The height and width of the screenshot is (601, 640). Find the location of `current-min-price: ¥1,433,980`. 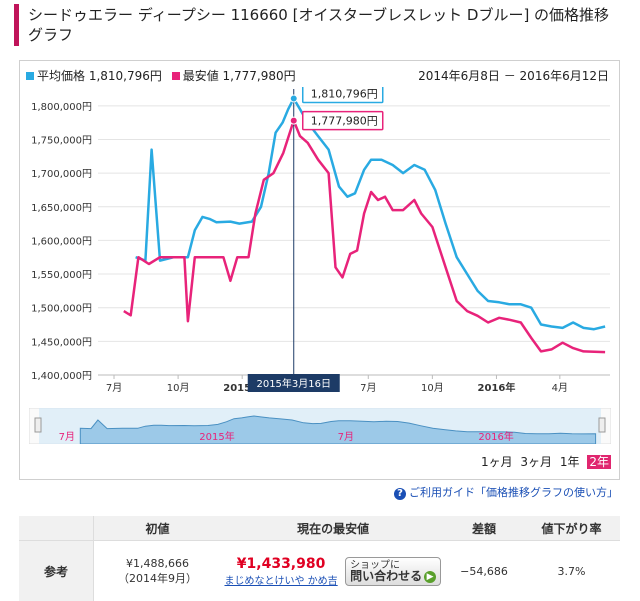

current-min-price: ¥1,433,980 is located at coordinates (281, 564).